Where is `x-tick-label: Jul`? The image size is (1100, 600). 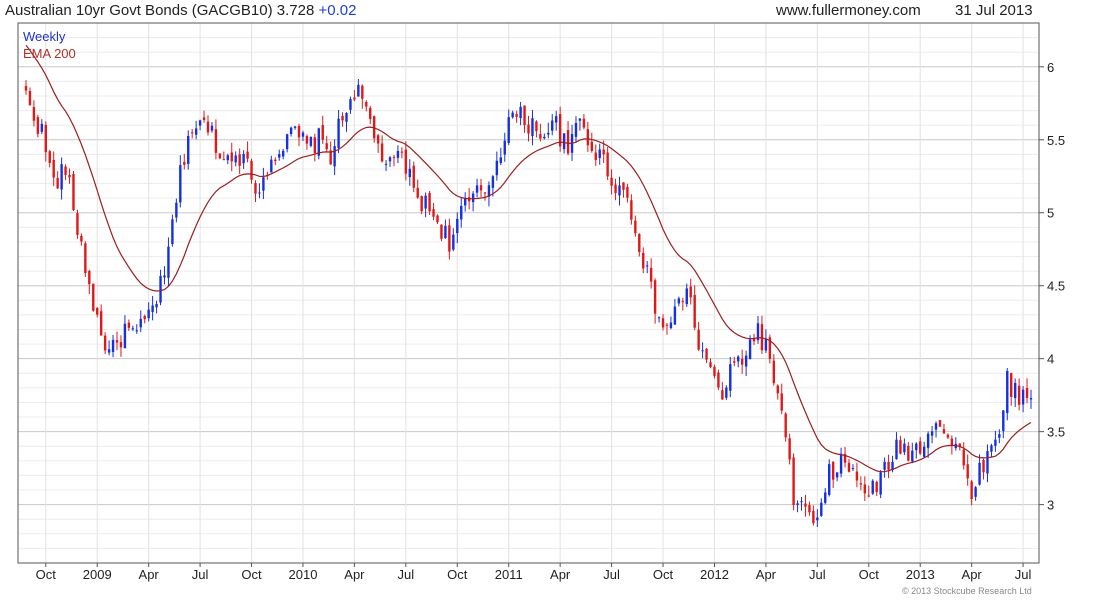 x-tick-label: Jul is located at coordinates (817, 574).